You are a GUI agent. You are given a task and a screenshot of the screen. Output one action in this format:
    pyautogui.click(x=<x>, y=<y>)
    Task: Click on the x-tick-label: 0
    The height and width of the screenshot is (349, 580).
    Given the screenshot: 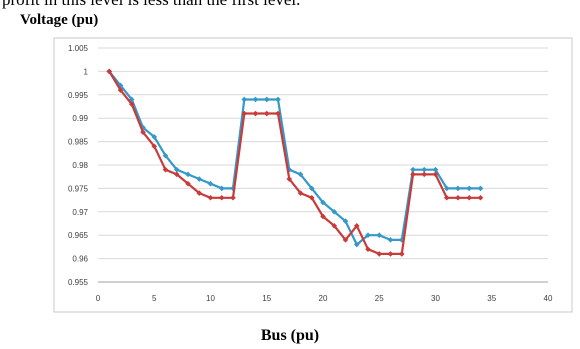 What is the action you would take?
    pyautogui.click(x=98, y=298)
    